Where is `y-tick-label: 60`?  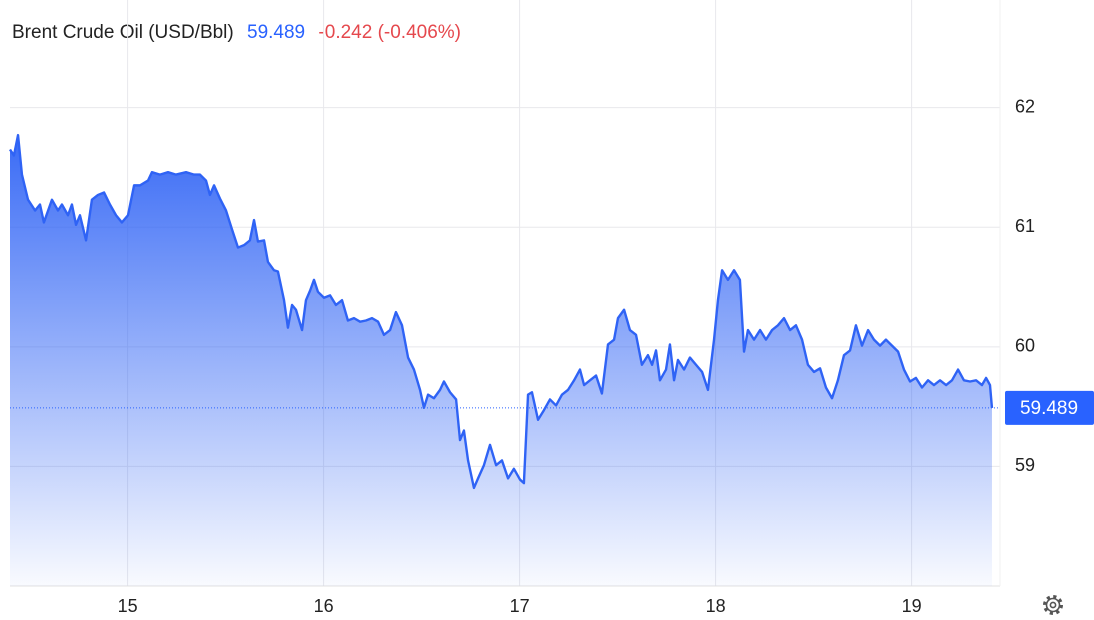 y-tick-label: 60 is located at coordinates (1025, 346).